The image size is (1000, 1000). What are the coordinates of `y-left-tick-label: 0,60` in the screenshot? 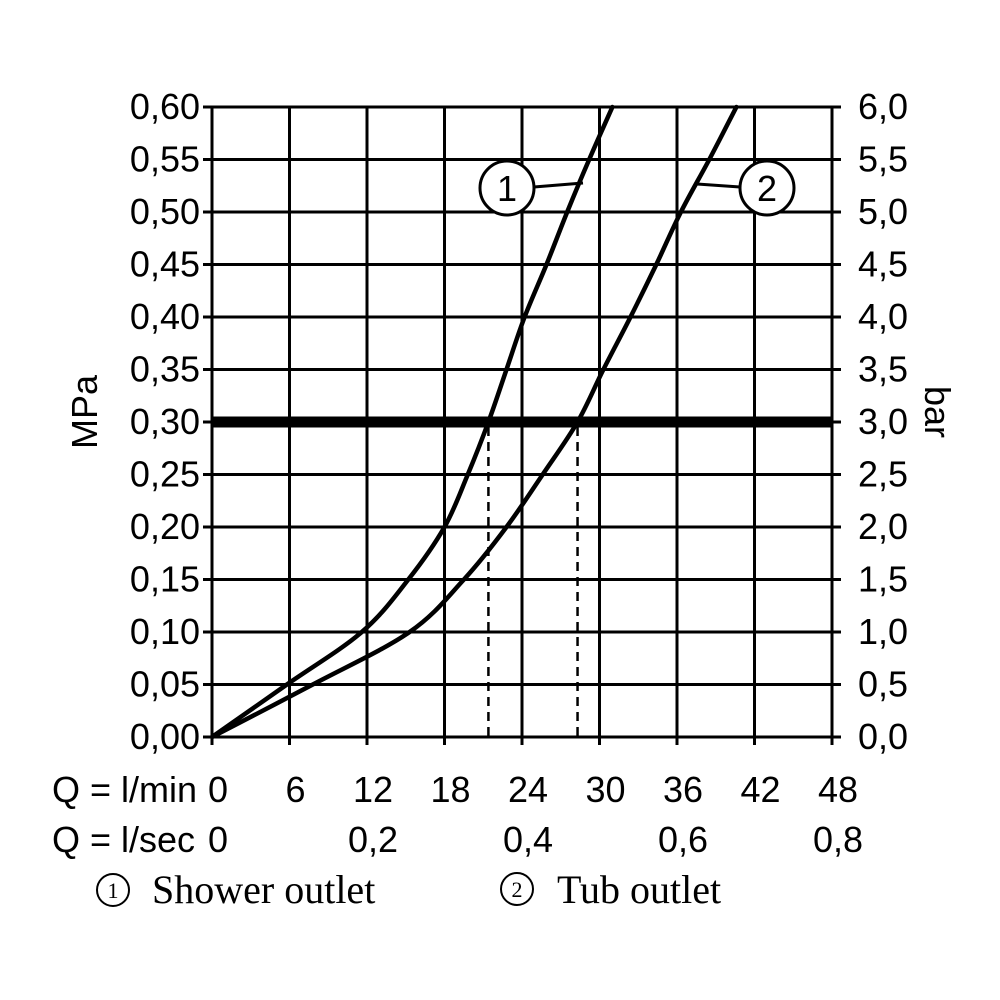 It's located at (165, 106).